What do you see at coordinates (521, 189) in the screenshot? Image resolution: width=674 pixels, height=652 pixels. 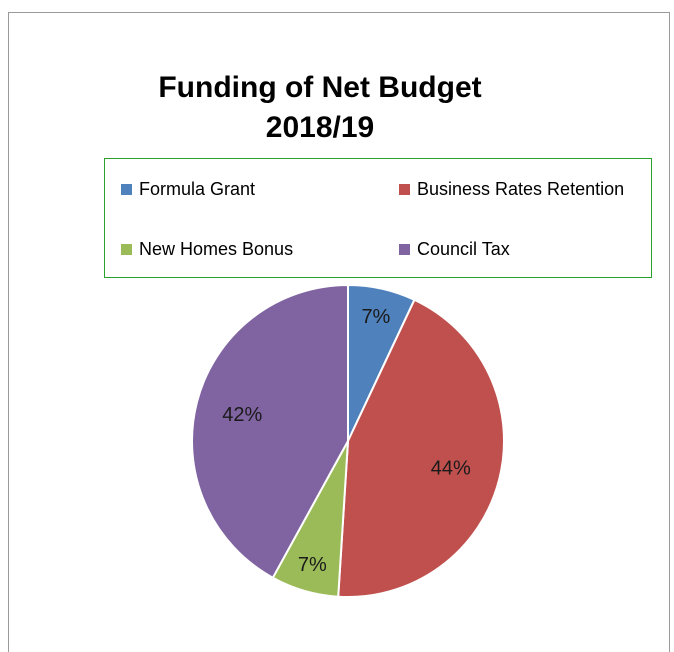 I see `legend-label: Business Rates Retention` at bounding box center [521, 189].